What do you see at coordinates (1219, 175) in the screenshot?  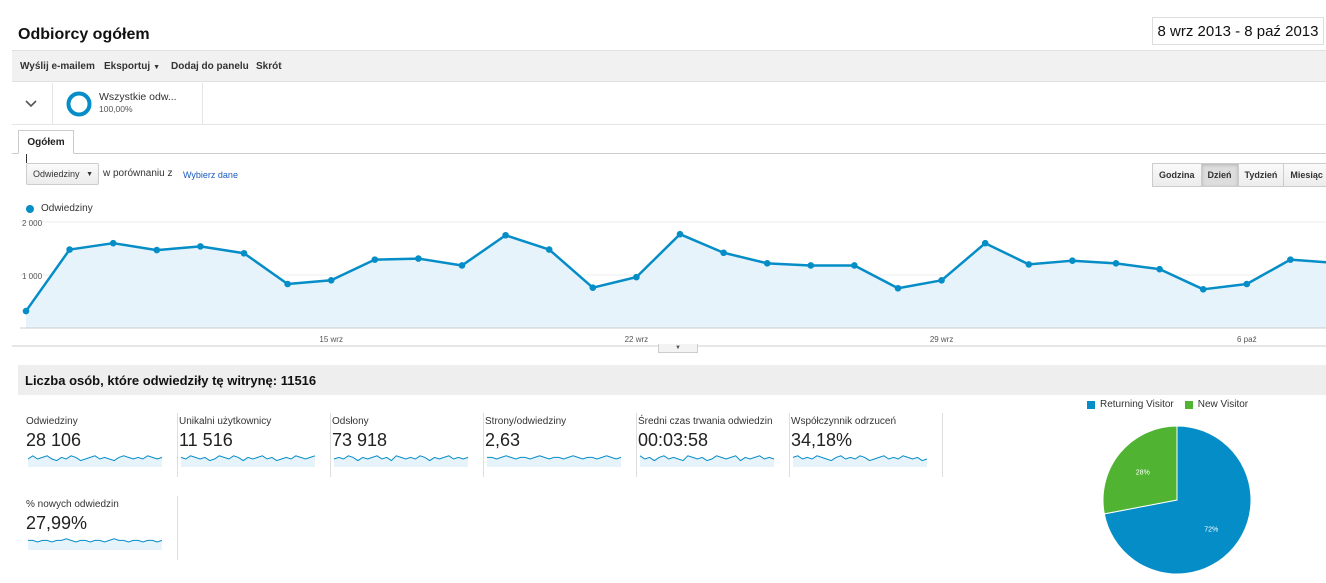 I see `granularity-day-button: Dzień` at bounding box center [1219, 175].